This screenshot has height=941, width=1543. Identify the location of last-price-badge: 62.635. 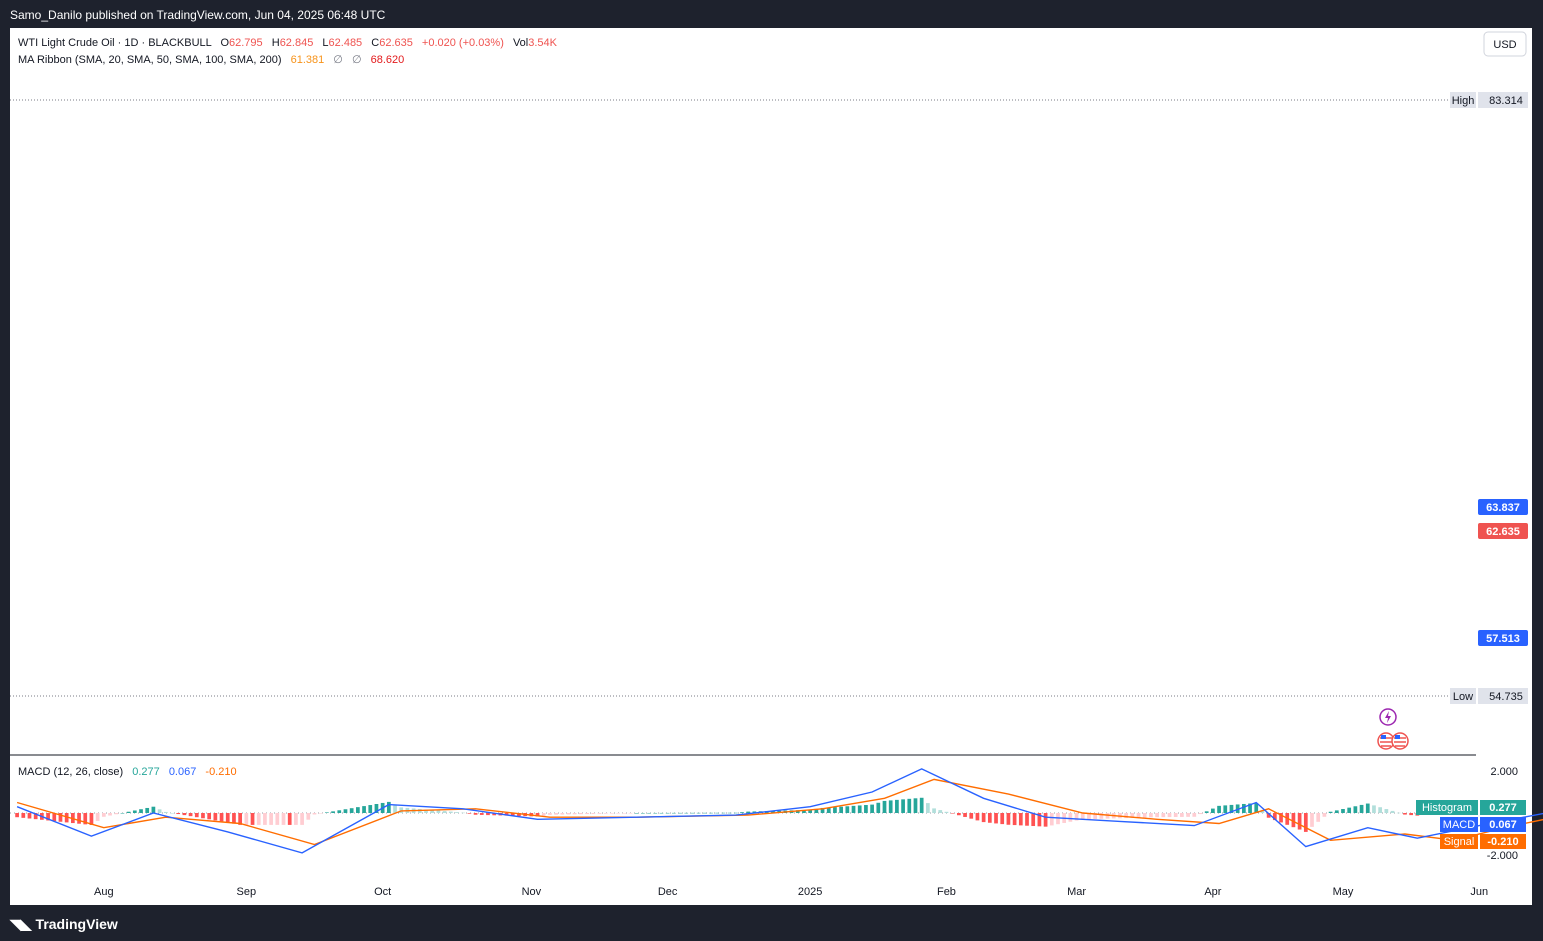
(1503, 531).